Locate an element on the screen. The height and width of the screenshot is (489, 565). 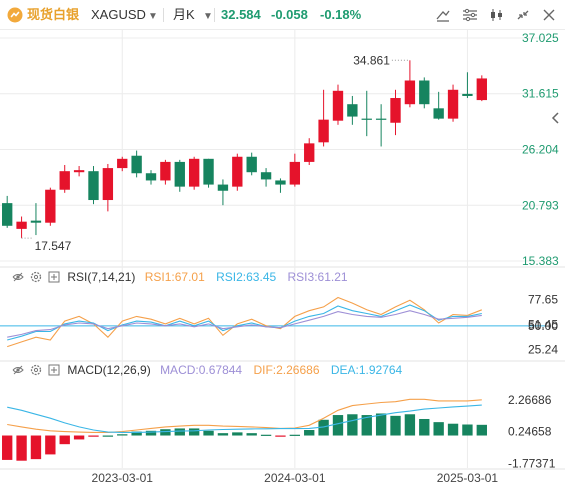
price-change: -0.058 is located at coordinates (289, 14).